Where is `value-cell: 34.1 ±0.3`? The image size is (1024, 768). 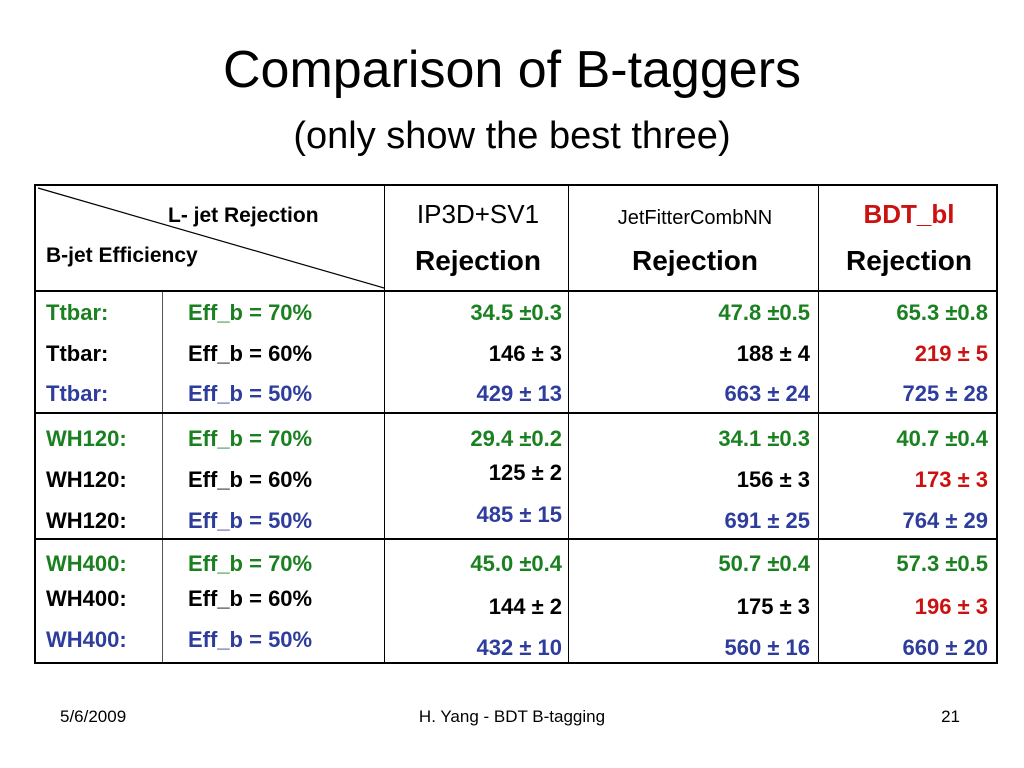 value-cell: 34.1 ±0.3 is located at coordinates (764, 438).